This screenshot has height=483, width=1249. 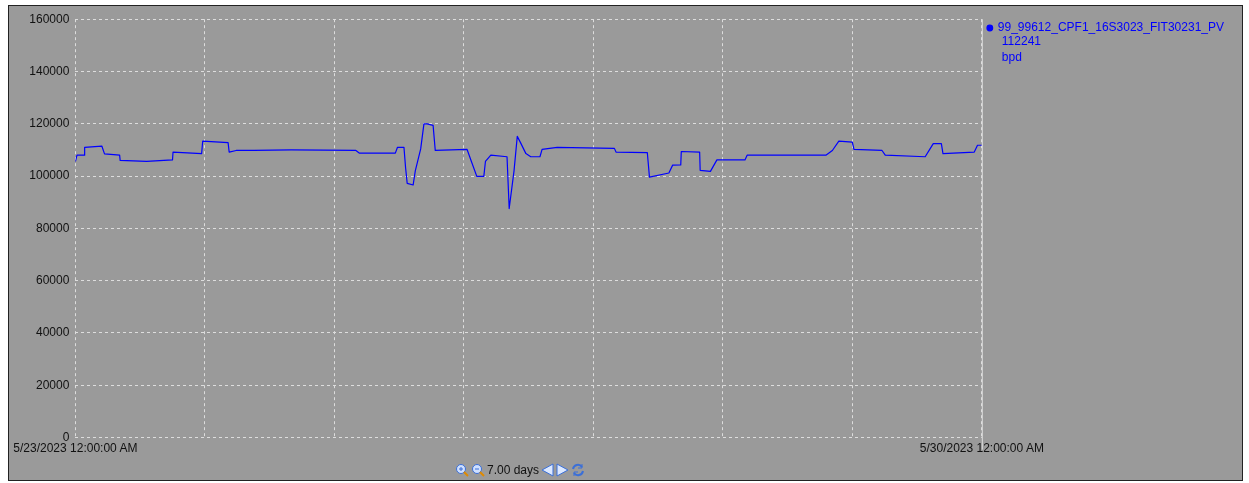 What do you see at coordinates (1111, 27) in the screenshot?
I see `legend-label: 99_99612_CPF1_16S3023_FIT30231_PV` at bounding box center [1111, 27].